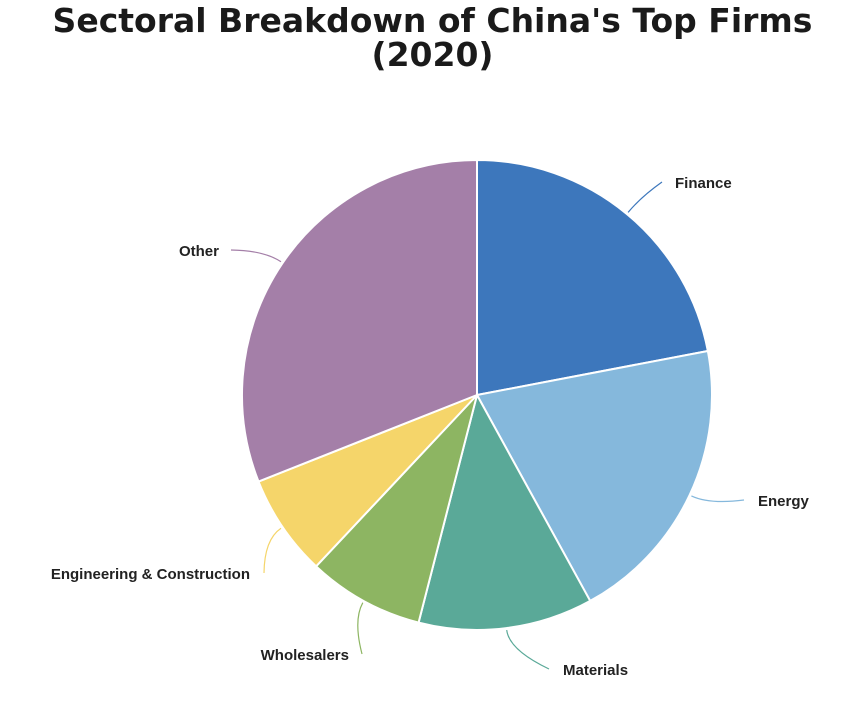  I want to click on chart-title-line-1: Sectoral Breakdown of China's Top Firms, so click(432, 20).